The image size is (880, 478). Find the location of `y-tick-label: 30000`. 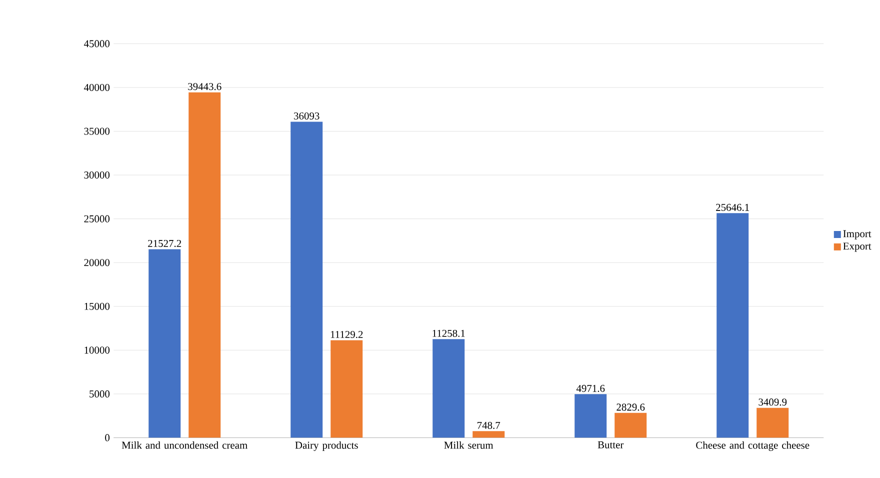

y-tick-label: 30000 is located at coordinates (97, 175).